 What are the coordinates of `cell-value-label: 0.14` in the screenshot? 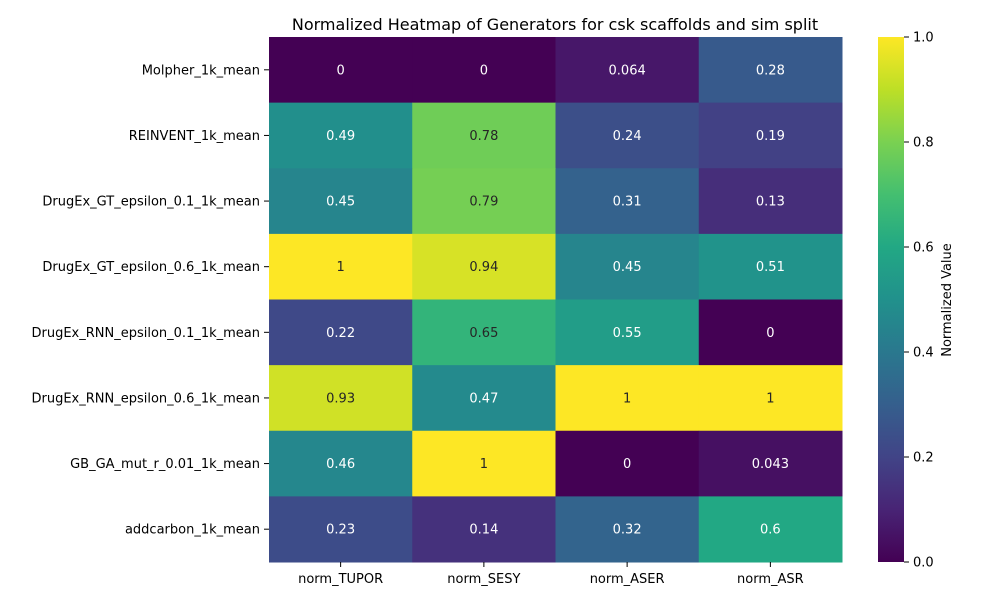 It's located at (483, 530).